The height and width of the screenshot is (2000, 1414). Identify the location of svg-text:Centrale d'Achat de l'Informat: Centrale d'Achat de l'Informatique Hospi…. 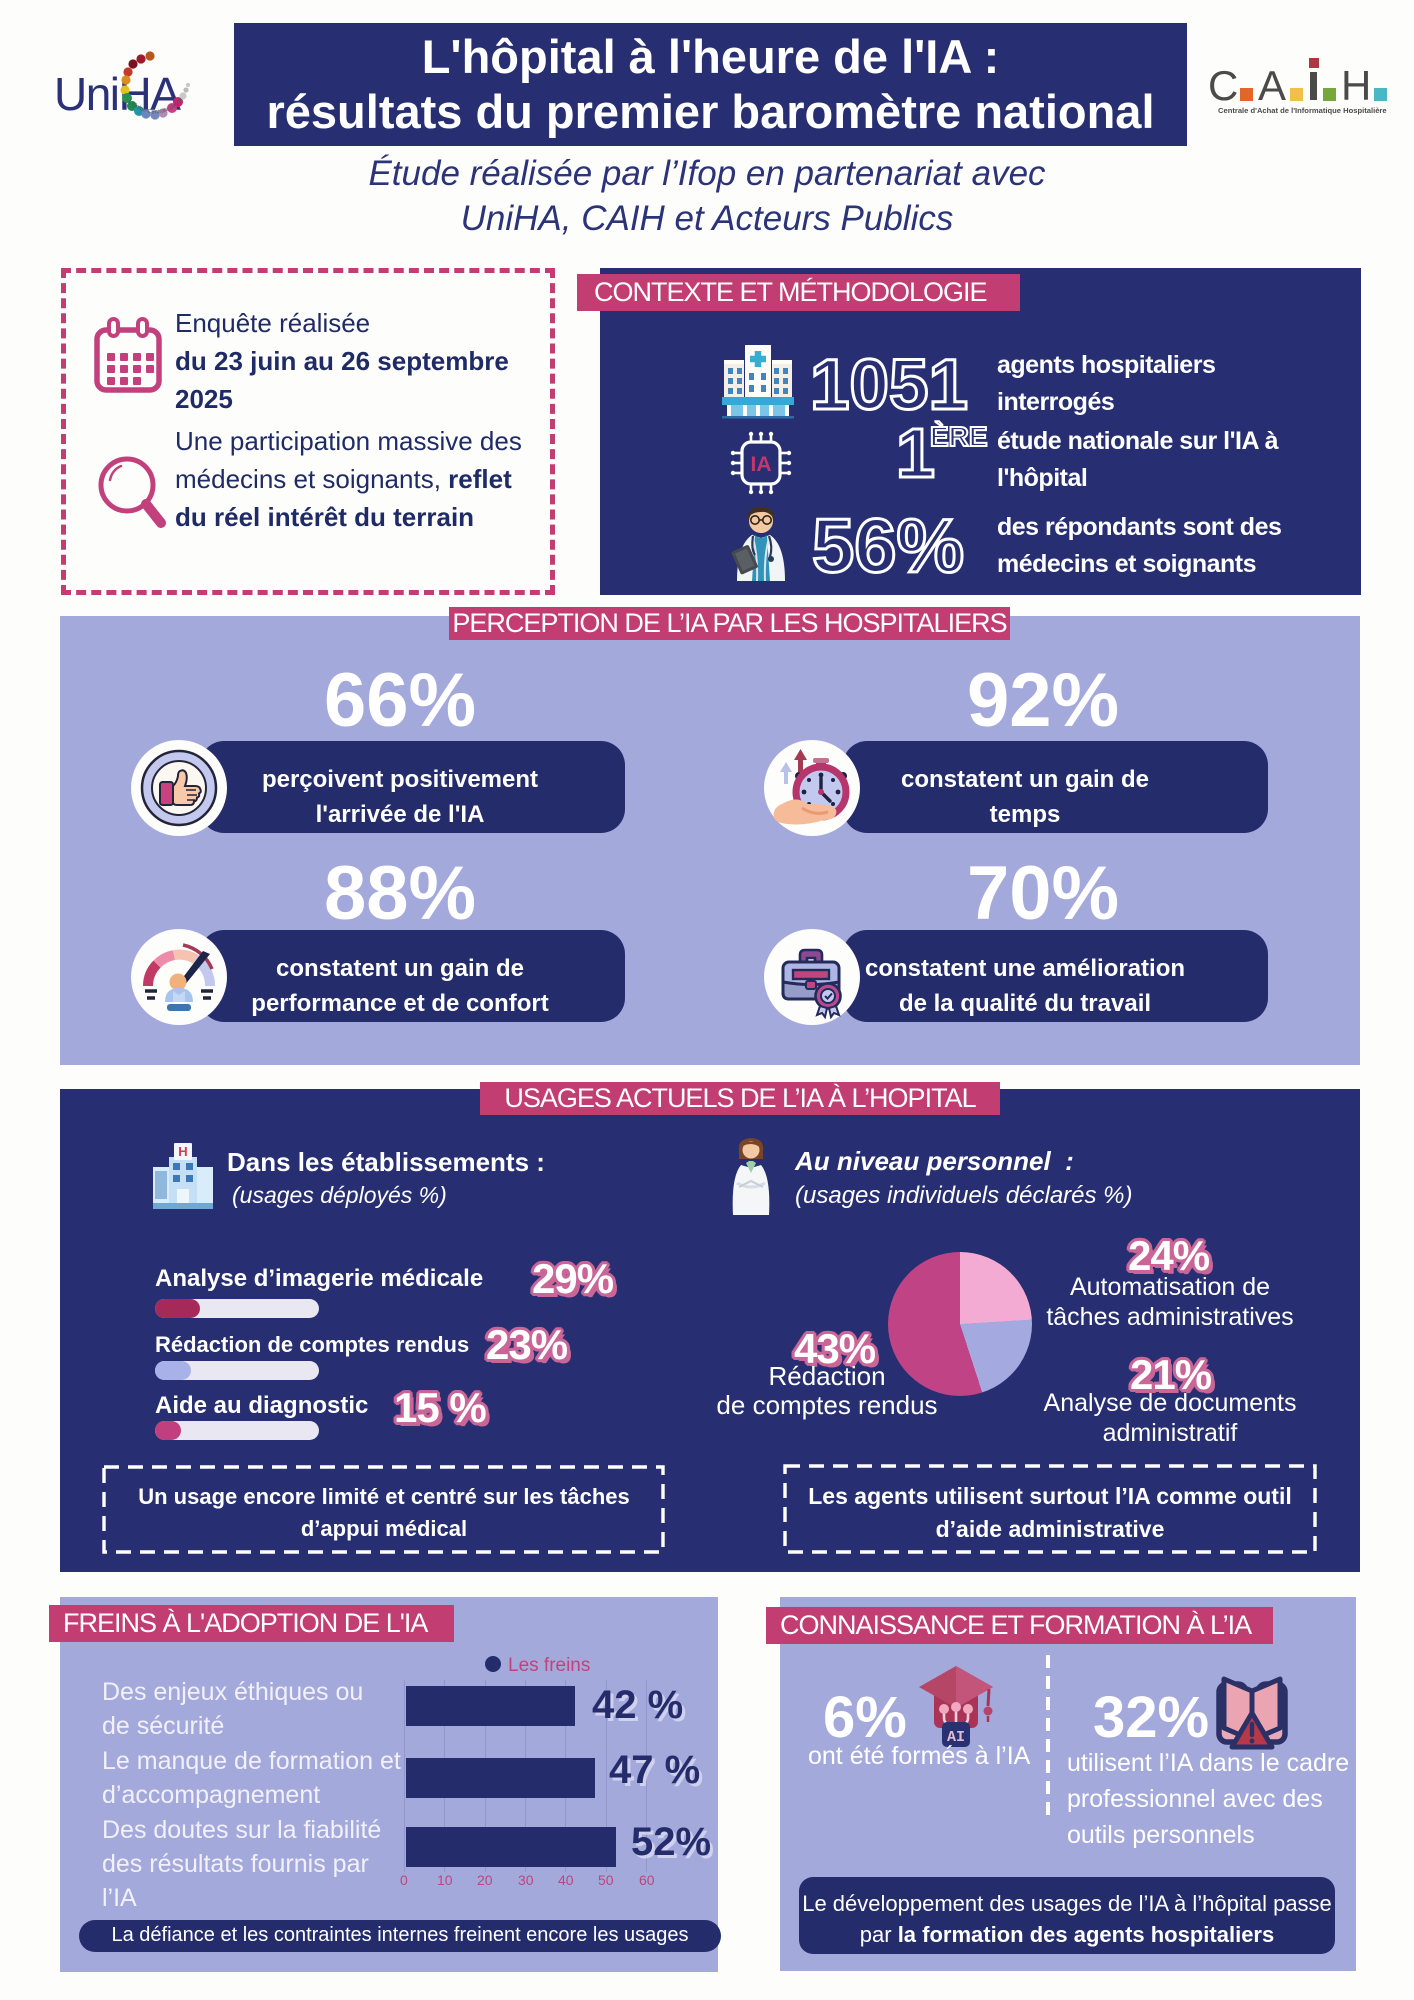
(1302, 110).